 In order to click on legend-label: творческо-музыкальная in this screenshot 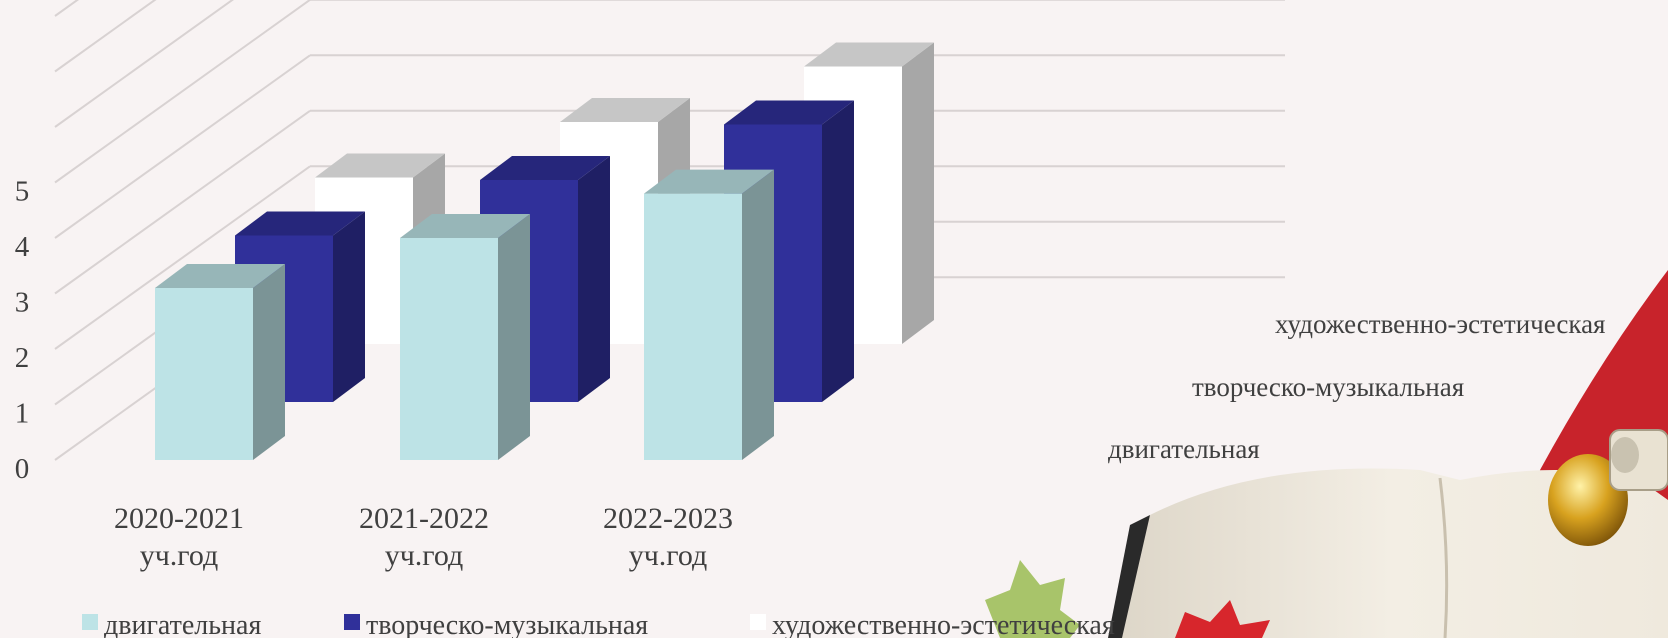, I will do `click(507, 624)`.